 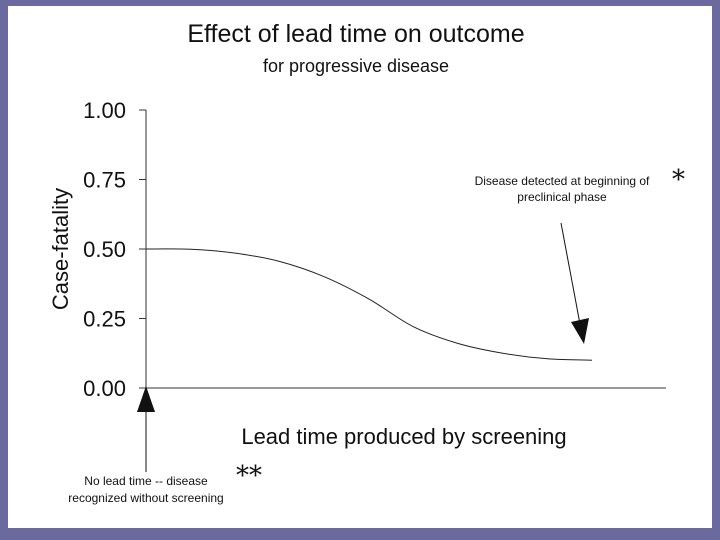 I want to click on left-arrow-head, so click(x=146, y=399).